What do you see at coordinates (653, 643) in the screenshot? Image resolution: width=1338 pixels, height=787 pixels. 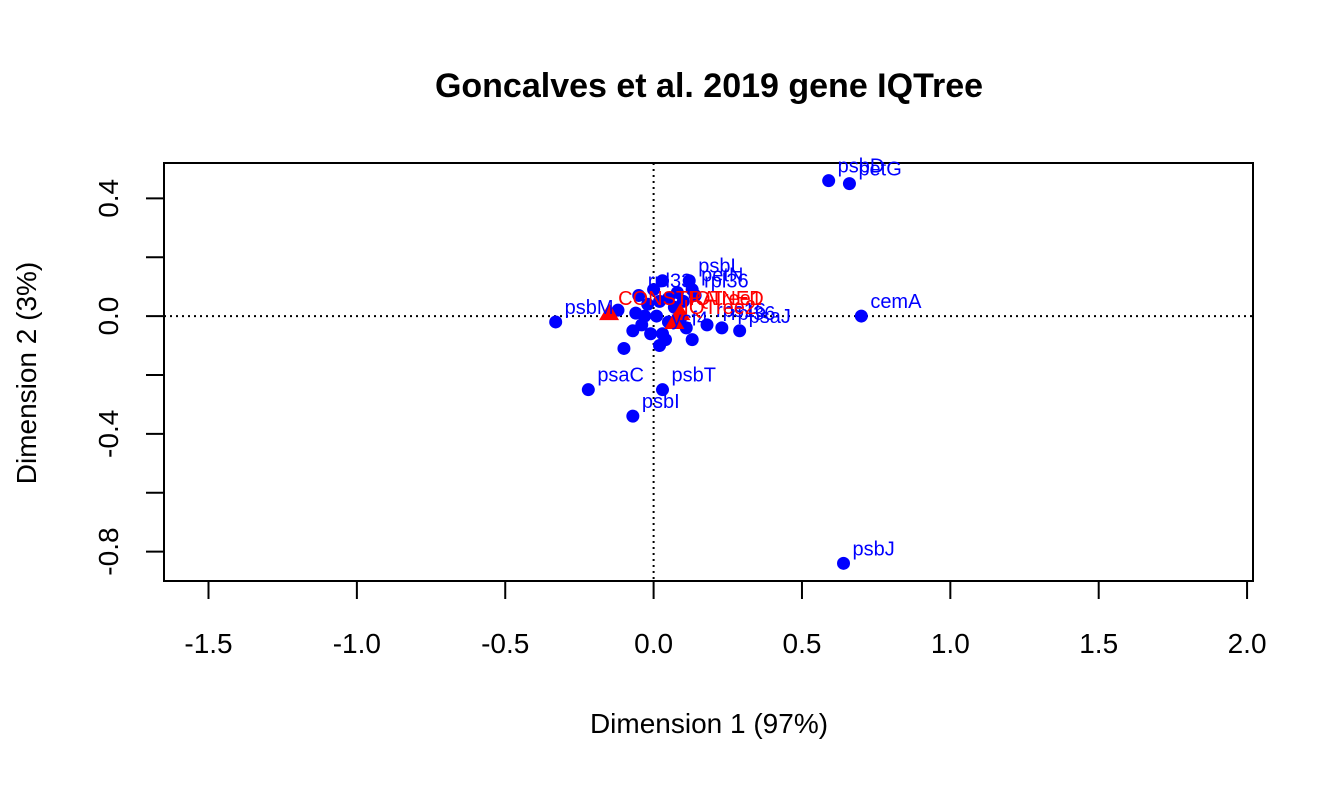 I see `x-tick-label: 0.0` at bounding box center [653, 643].